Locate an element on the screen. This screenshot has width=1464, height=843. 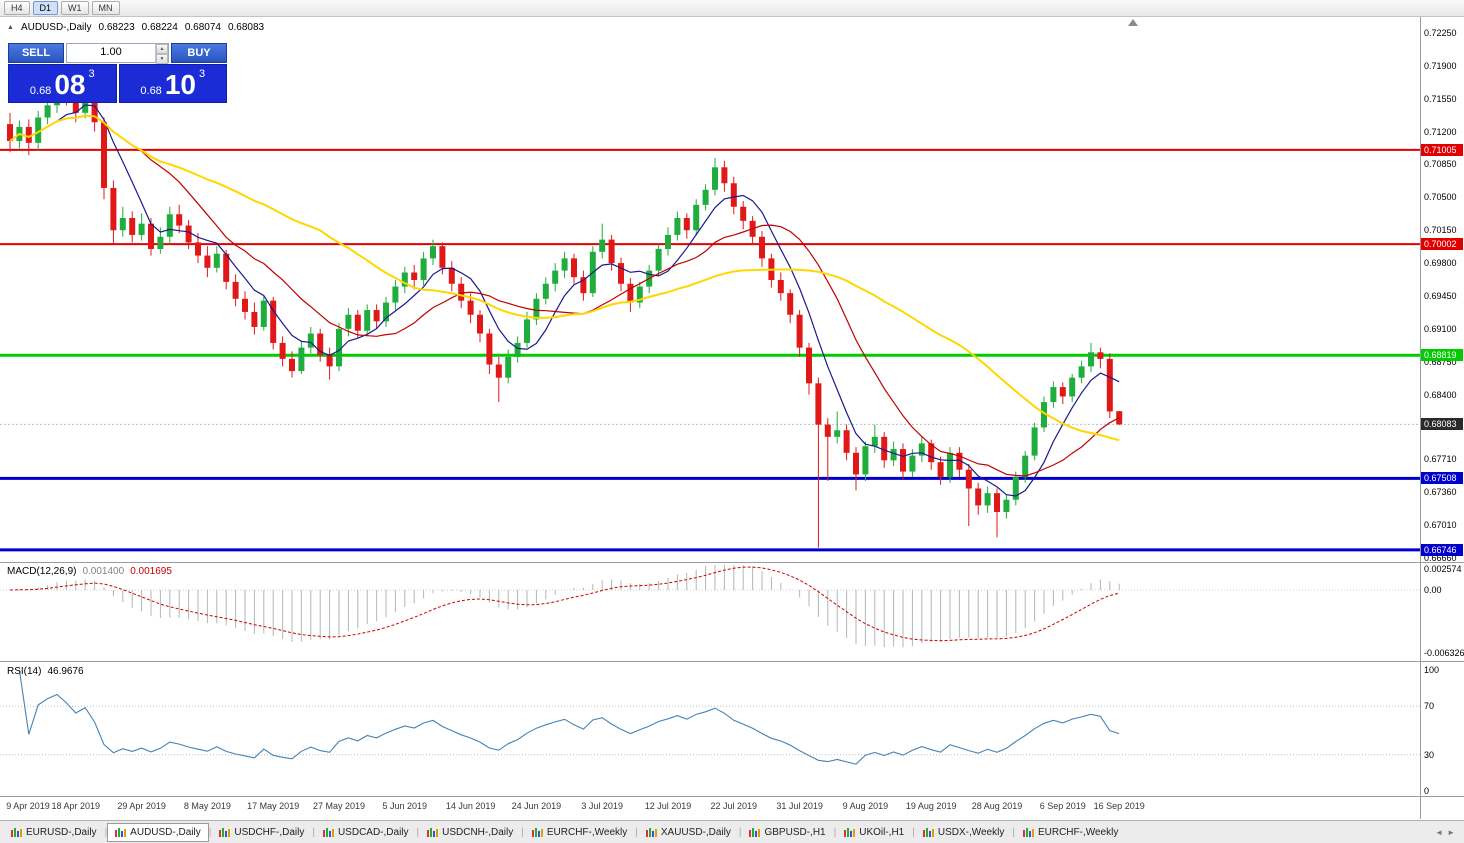
macd-axis-label: 0.002574 is located at coordinates (1443, 569).